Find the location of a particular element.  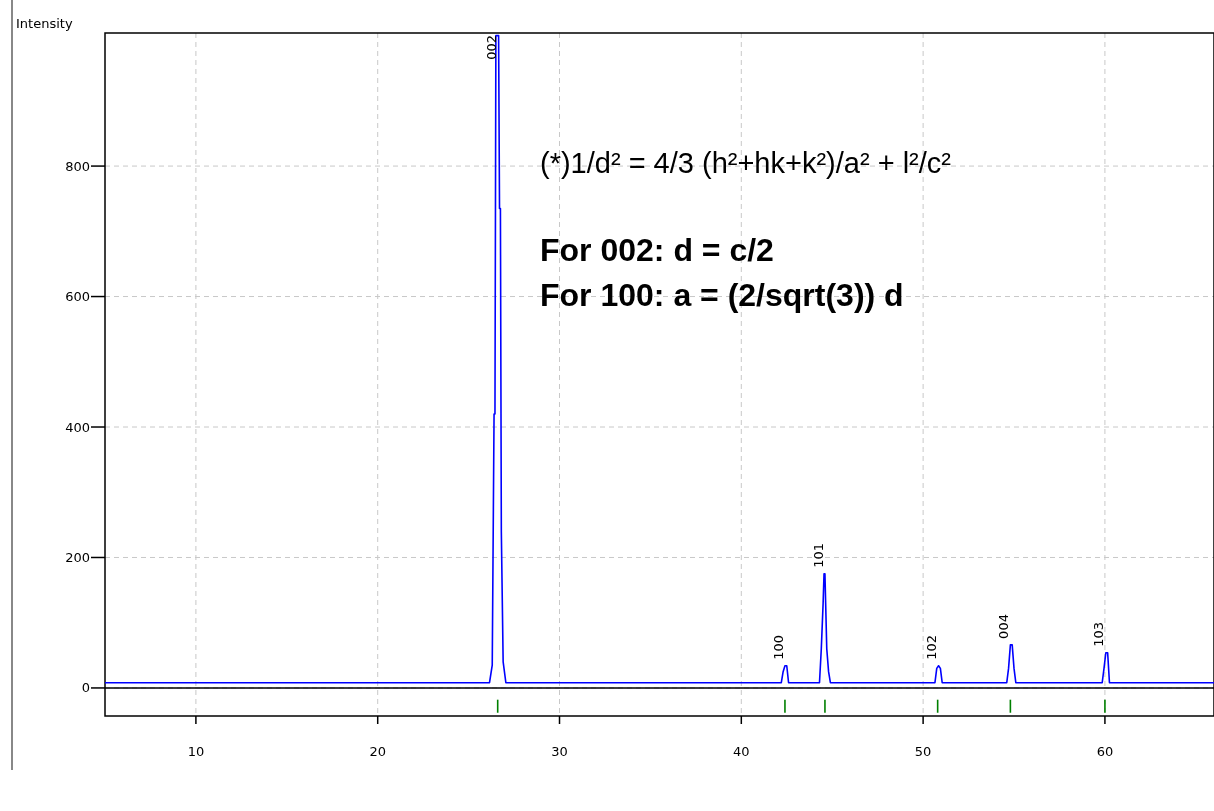

x-tick-label: 40 is located at coordinates (741, 751).